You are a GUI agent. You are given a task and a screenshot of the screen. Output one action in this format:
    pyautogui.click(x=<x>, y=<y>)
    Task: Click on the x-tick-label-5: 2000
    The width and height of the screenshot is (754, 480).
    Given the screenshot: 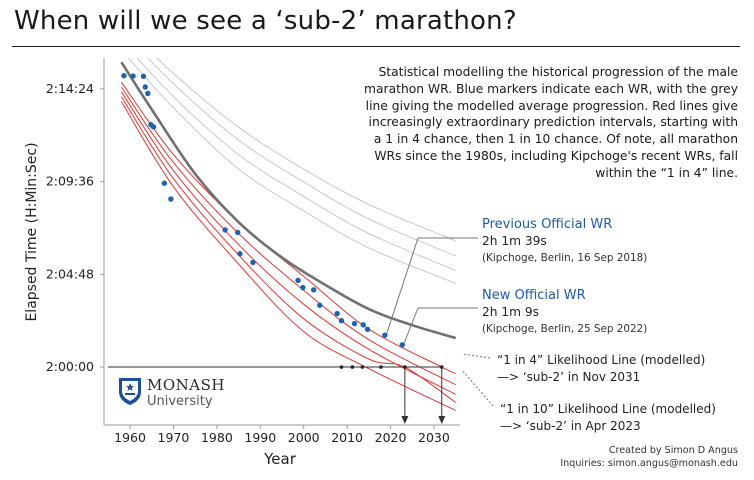 What is the action you would take?
    pyautogui.click(x=304, y=437)
    